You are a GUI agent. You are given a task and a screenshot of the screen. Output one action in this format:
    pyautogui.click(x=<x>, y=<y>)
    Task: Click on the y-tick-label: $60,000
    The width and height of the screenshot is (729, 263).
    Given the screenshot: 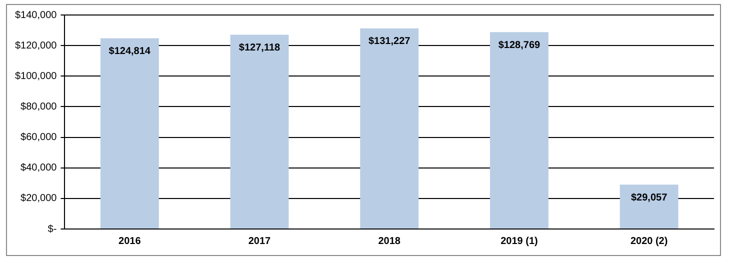 What is the action you would take?
    pyautogui.click(x=39, y=138)
    